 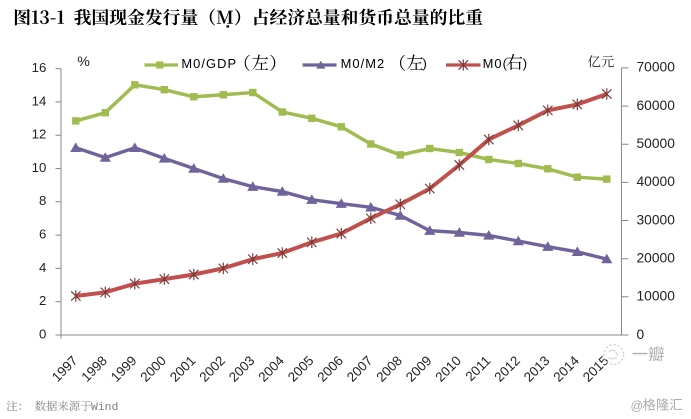 I want to click on svg-text: 12, so click(x=39, y=134).